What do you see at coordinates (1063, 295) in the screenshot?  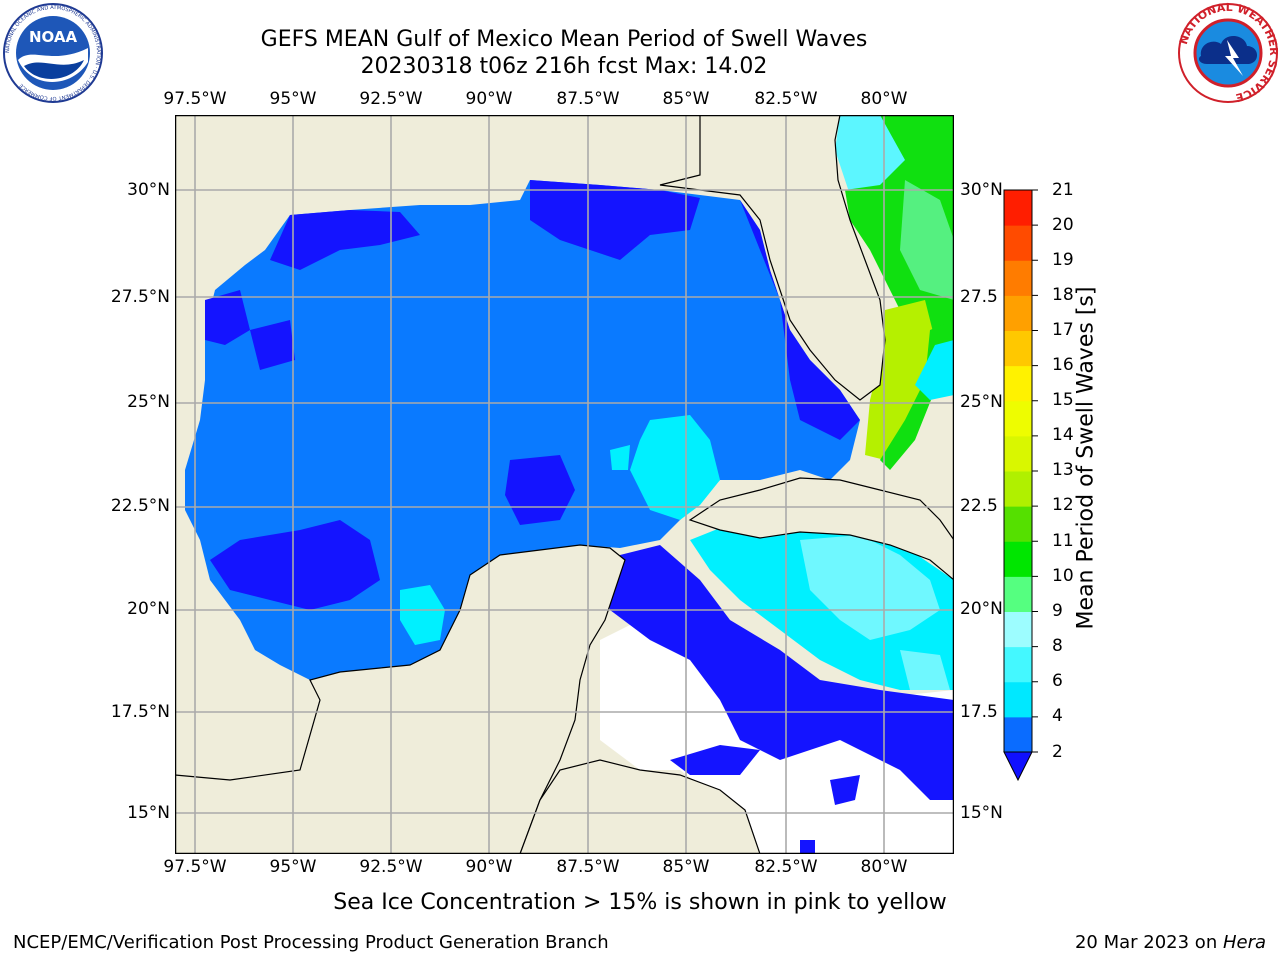 I see `colorbar-tick-18: 18` at bounding box center [1063, 295].